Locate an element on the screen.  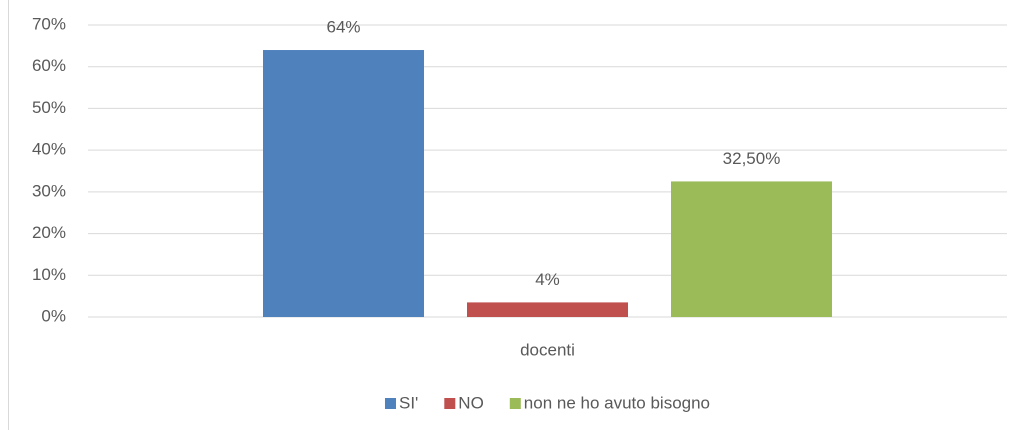
data-label: 32,50% is located at coordinates (752, 158).